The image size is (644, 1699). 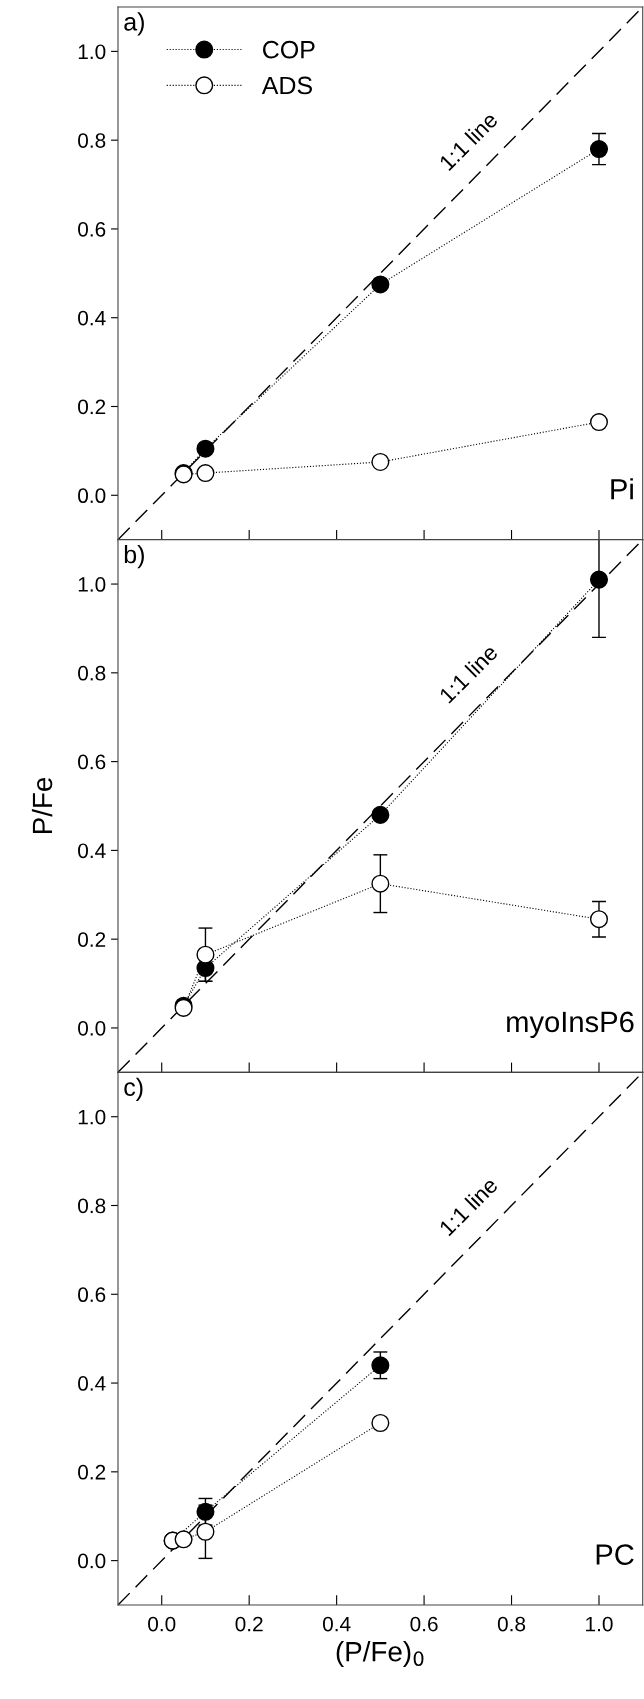 What do you see at coordinates (133, 1089) in the screenshot?
I see `annotation: c)` at bounding box center [133, 1089].